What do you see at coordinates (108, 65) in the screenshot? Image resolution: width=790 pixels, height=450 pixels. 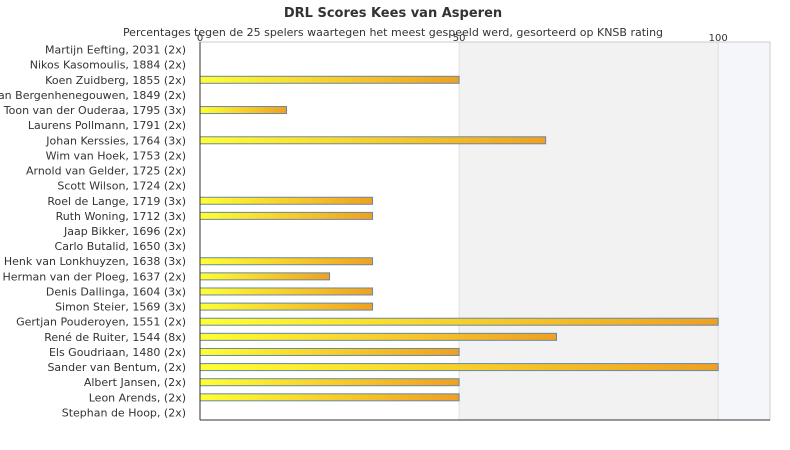 I see `category-label: Nikos Kasomoulis, 1884 (2x)` at bounding box center [108, 65].